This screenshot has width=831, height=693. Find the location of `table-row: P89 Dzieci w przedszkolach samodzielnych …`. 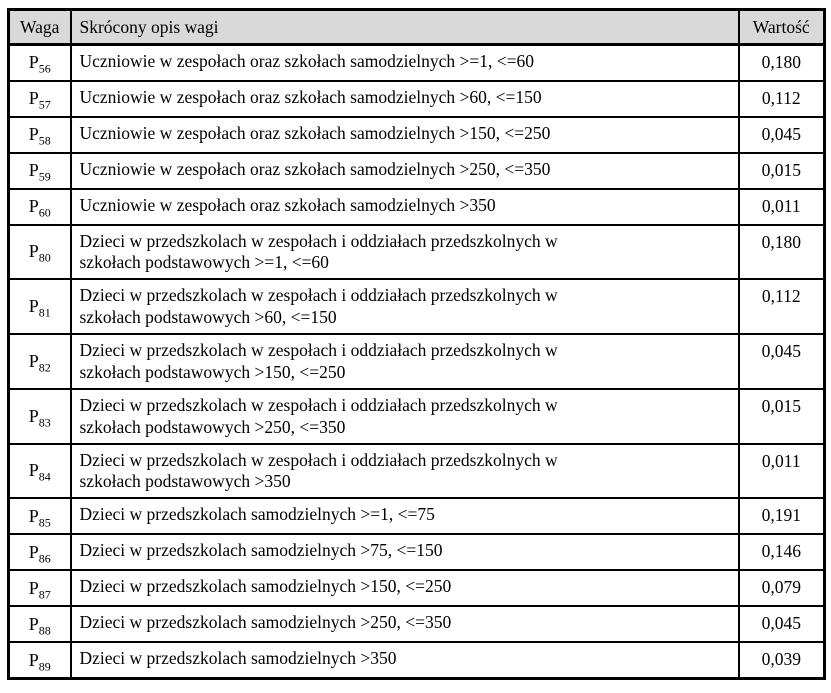

table-row: P89 Dzieci w przedszkolach samodzielnych … is located at coordinates (416, 660).